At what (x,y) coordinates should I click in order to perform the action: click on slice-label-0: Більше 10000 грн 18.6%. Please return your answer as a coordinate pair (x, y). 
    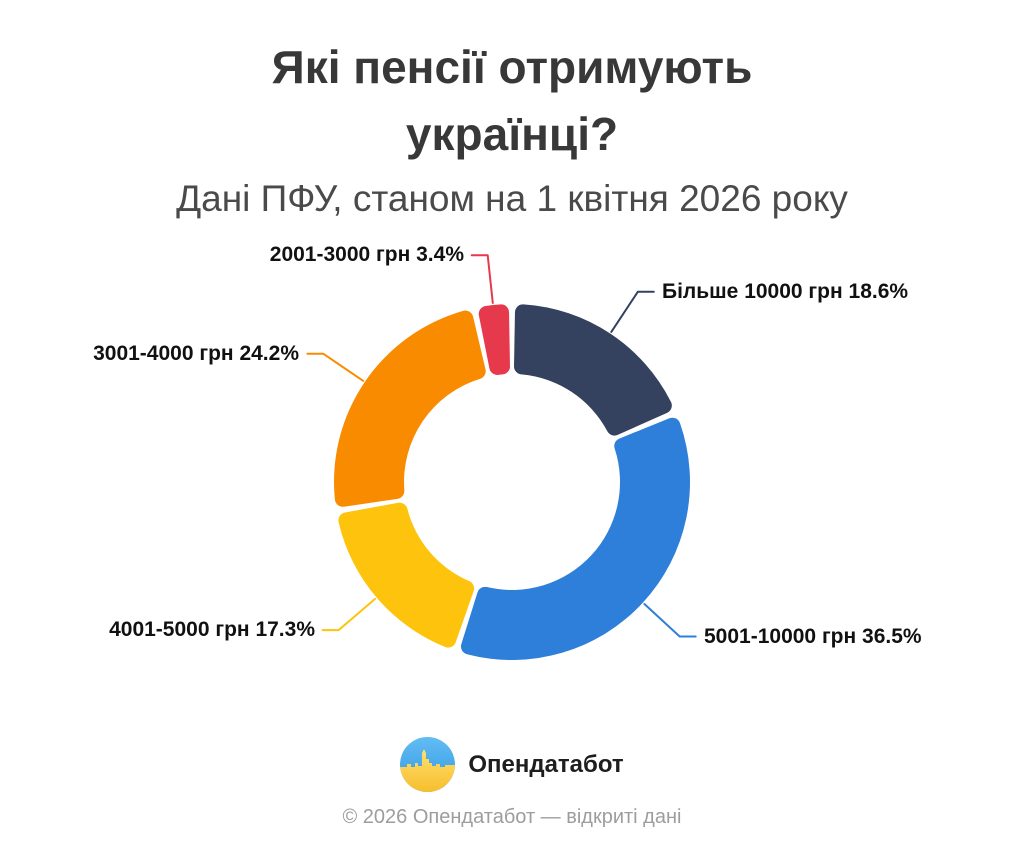
    Looking at the image, I should click on (785, 291).